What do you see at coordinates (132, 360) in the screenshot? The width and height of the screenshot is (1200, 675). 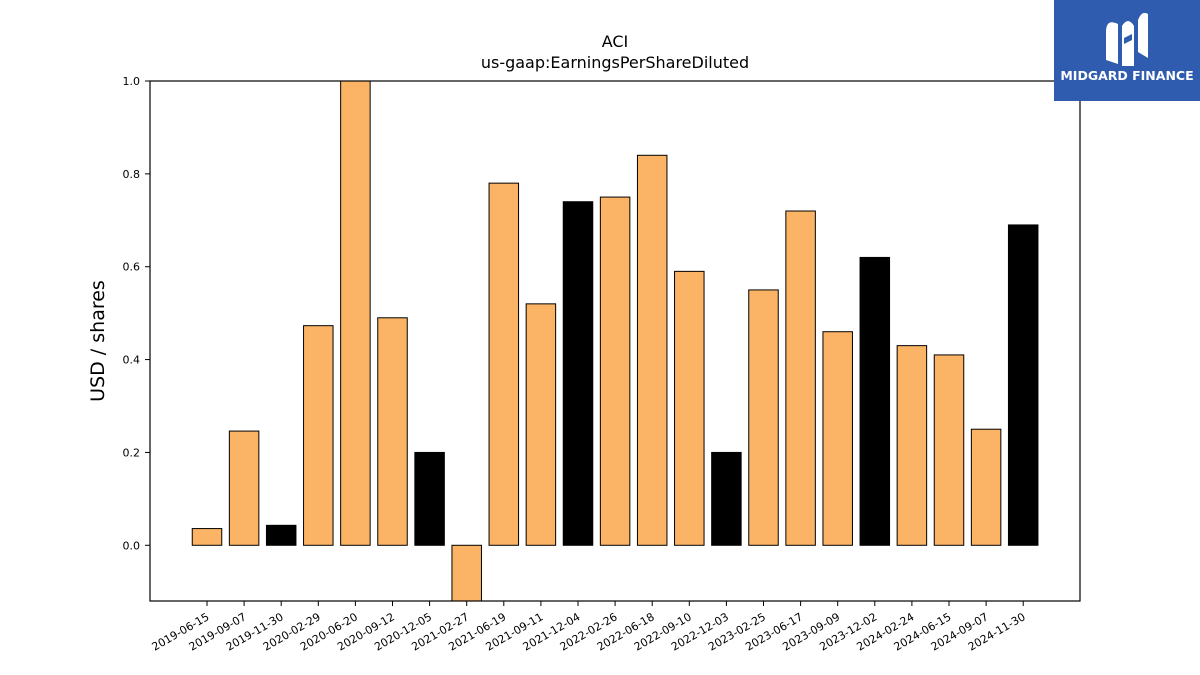 I see `y-tick-label: 0.4` at bounding box center [132, 360].